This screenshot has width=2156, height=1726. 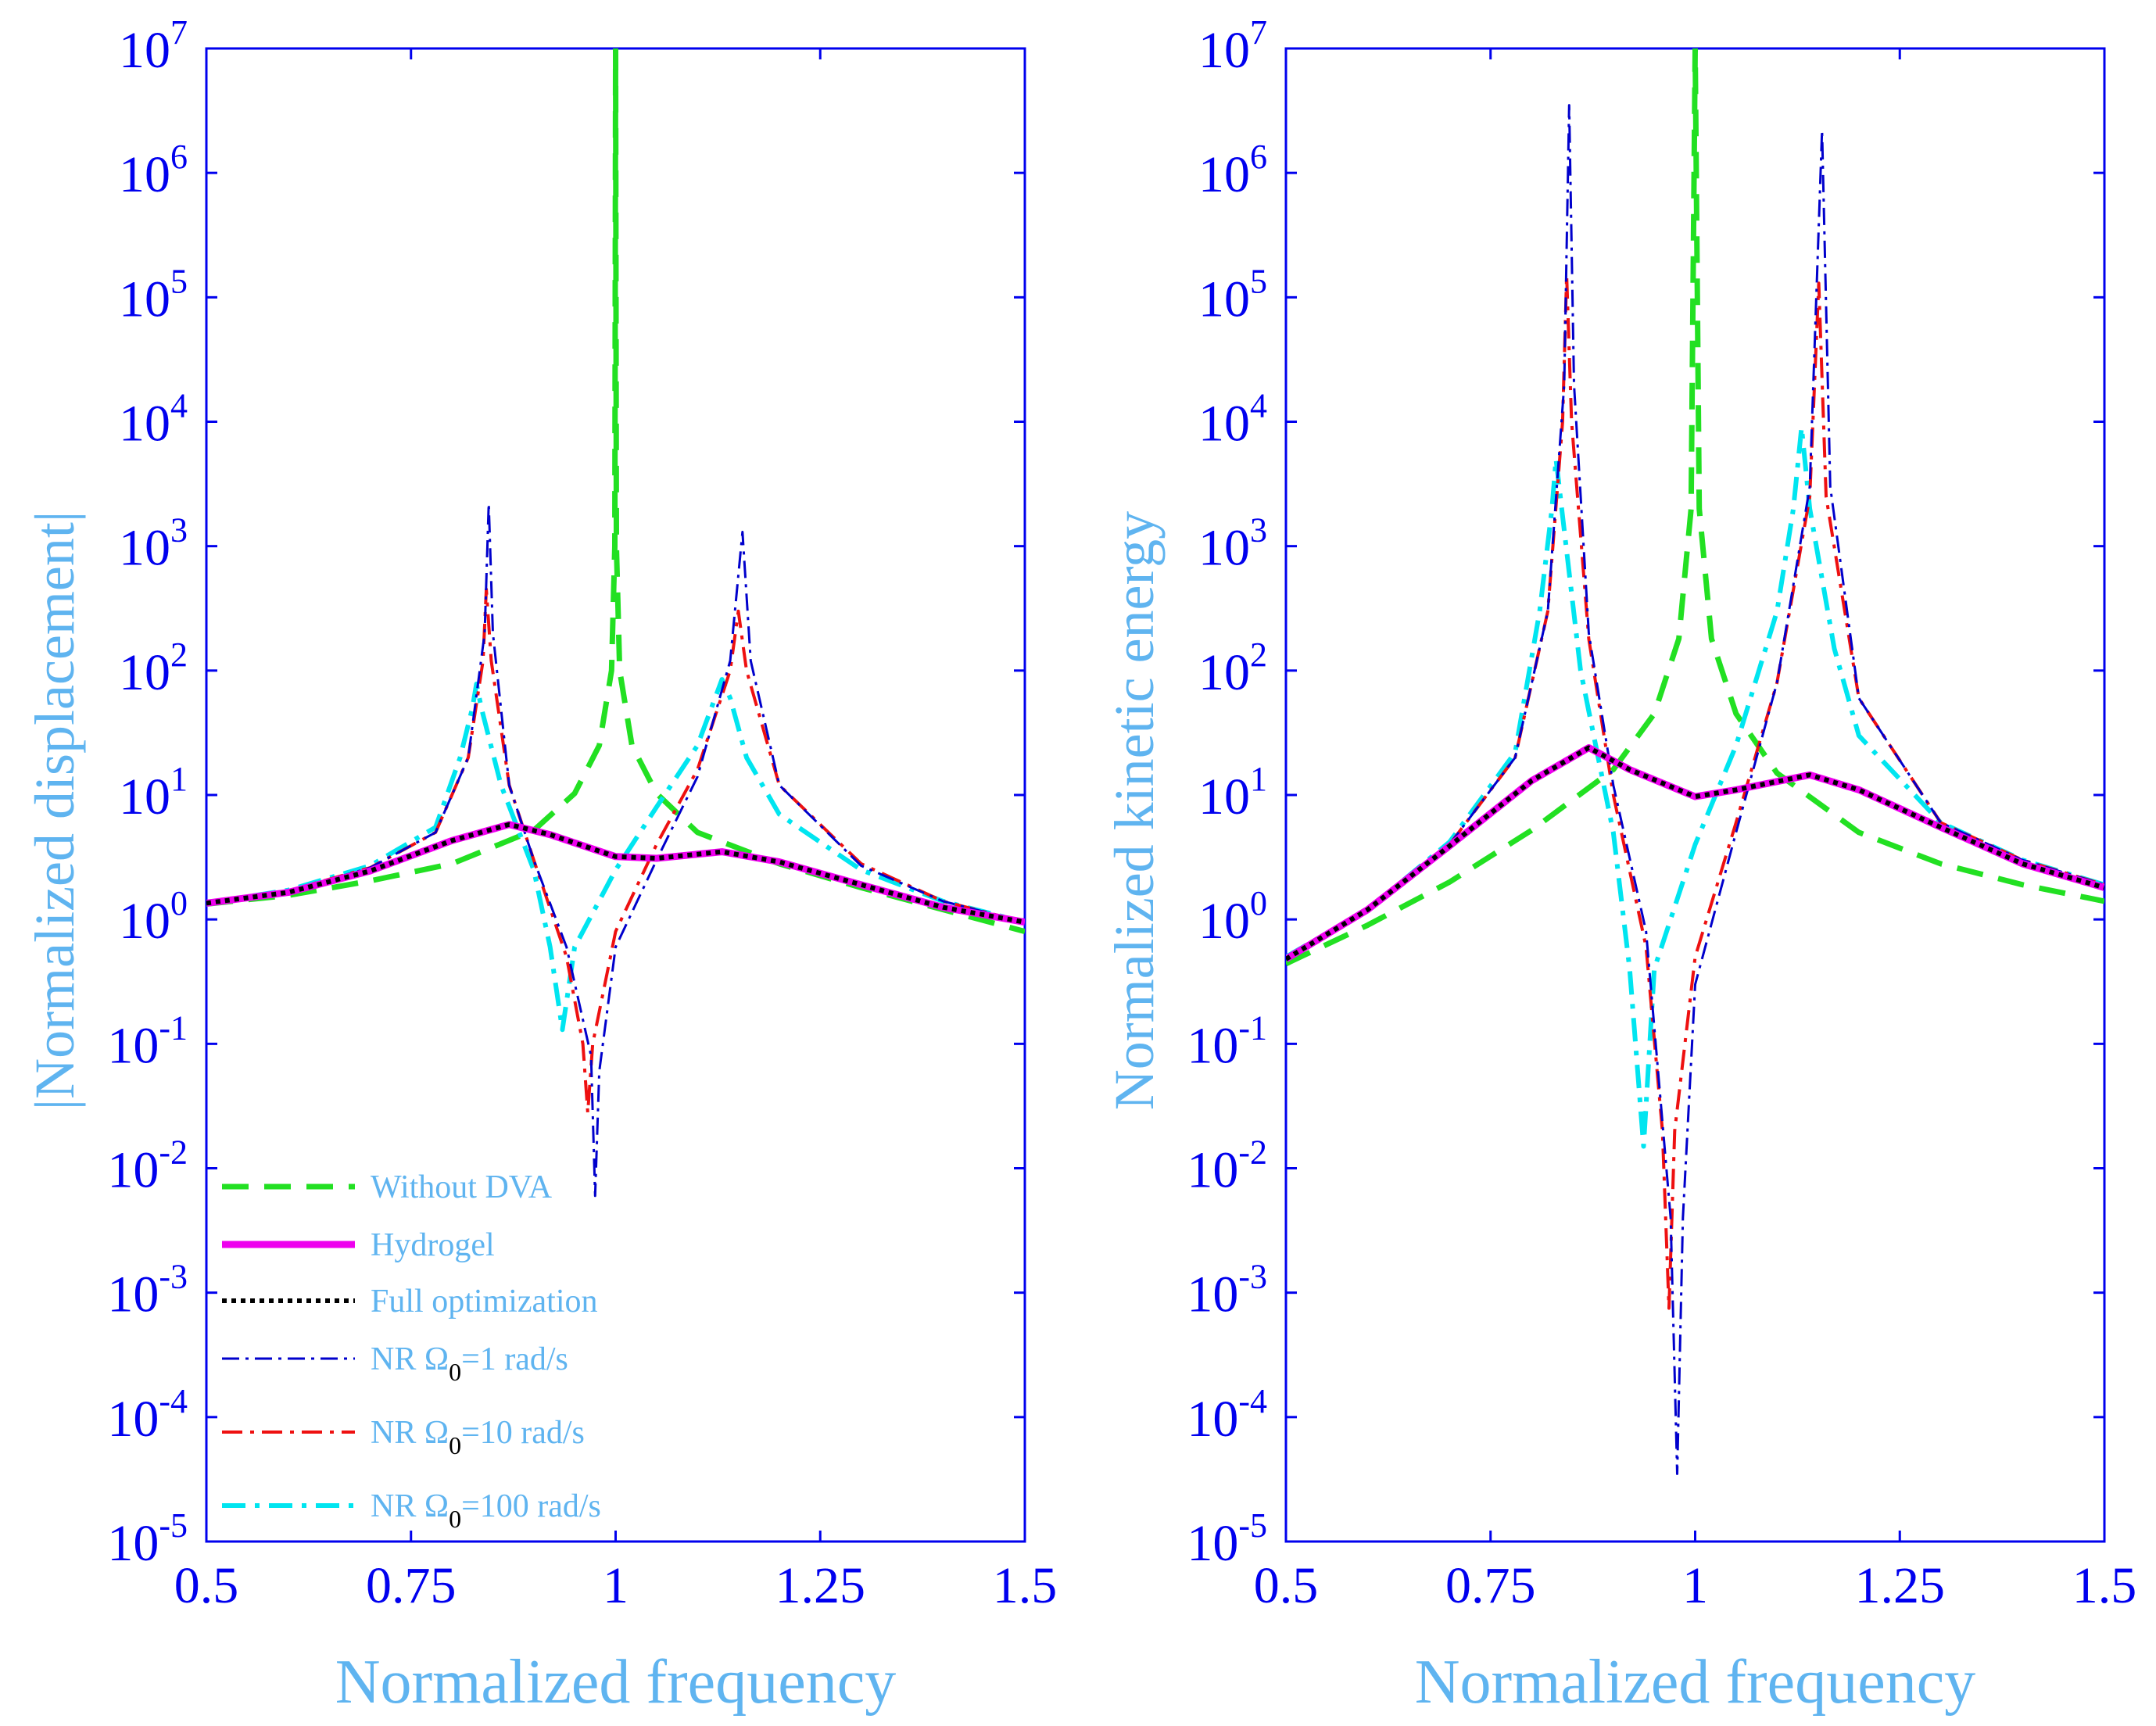 I want to click on legend-text-rest: =10 rad/s, so click(x=523, y=1433).